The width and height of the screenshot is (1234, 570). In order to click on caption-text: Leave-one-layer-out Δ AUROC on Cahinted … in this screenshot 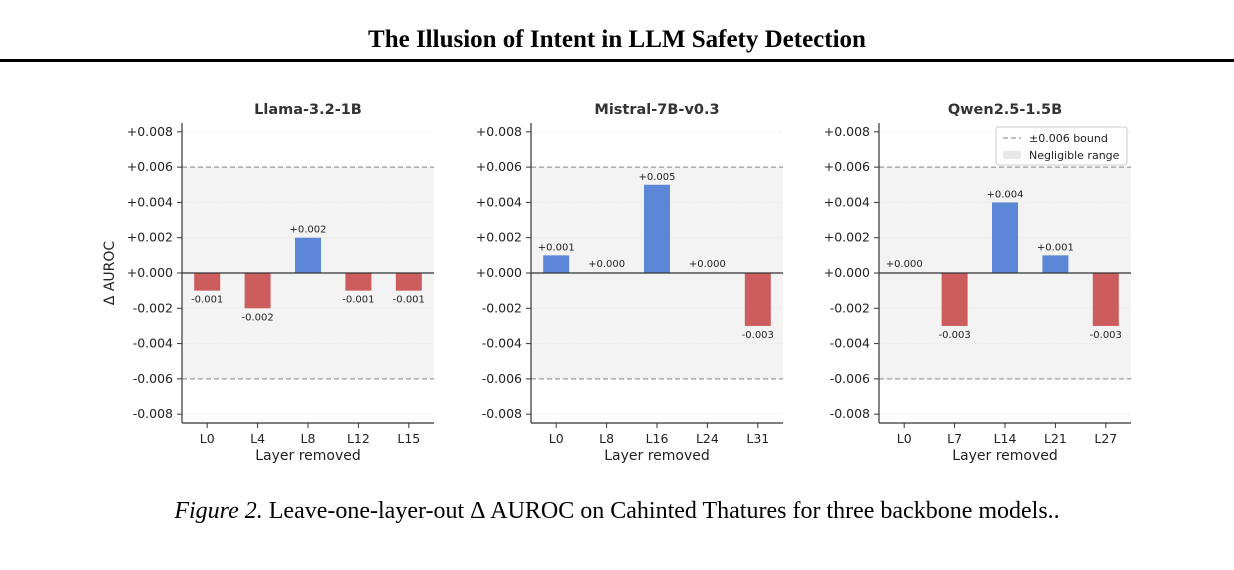, I will do `click(664, 511)`.